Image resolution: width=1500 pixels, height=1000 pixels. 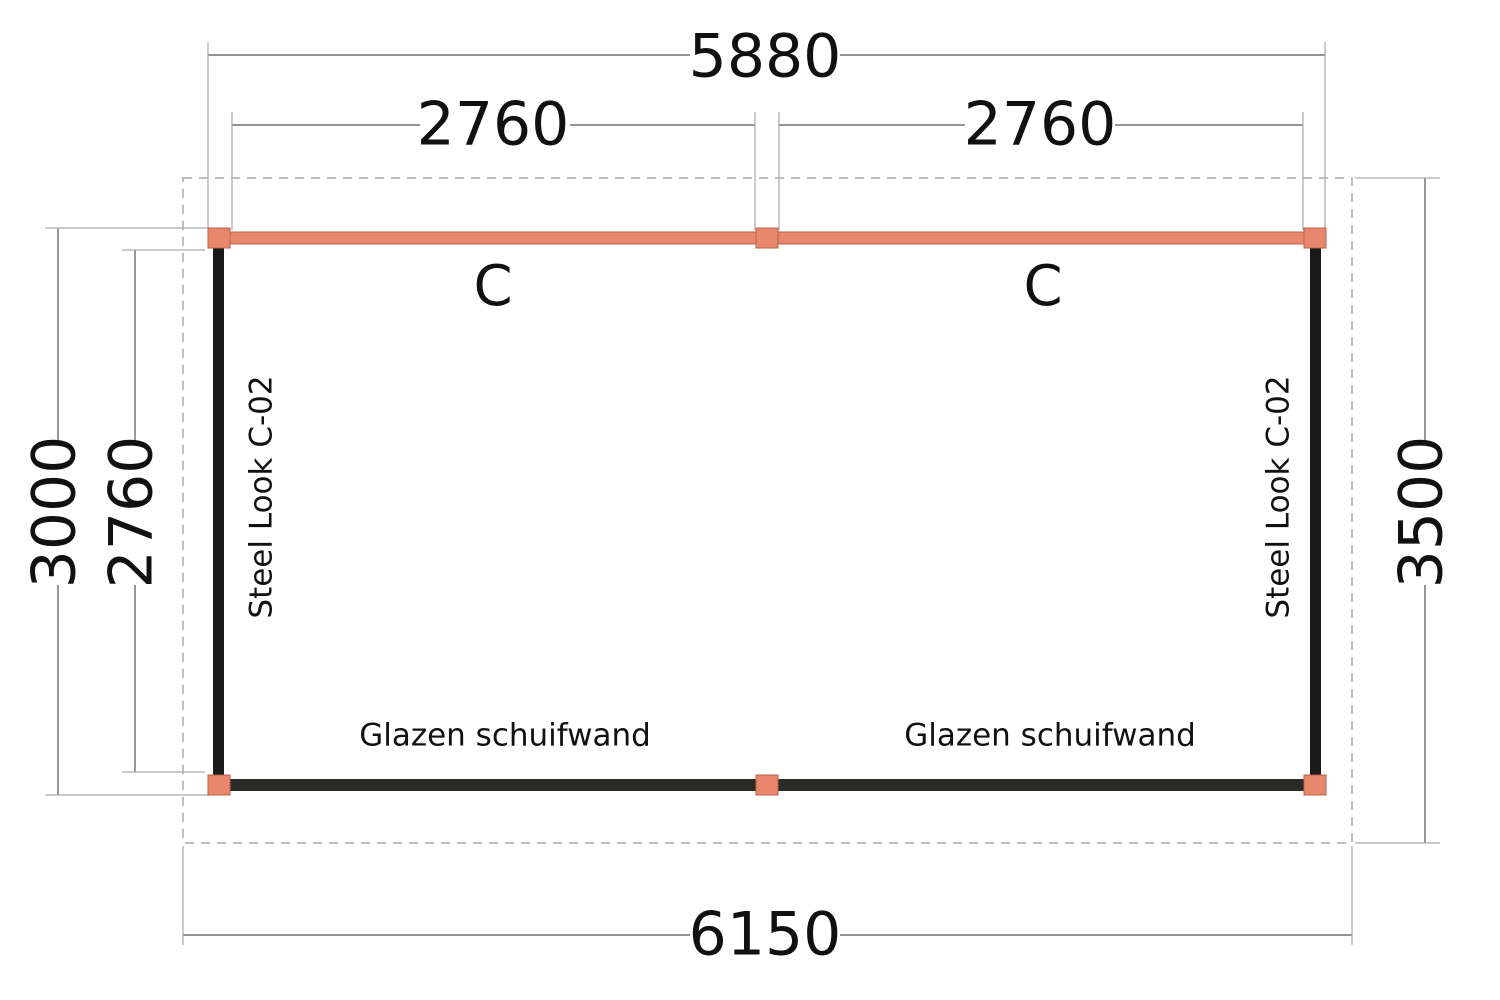 What do you see at coordinates (1422, 512) in the screenshot?
I see `dimension-label: 3500` at bounding box center [1422, 512].